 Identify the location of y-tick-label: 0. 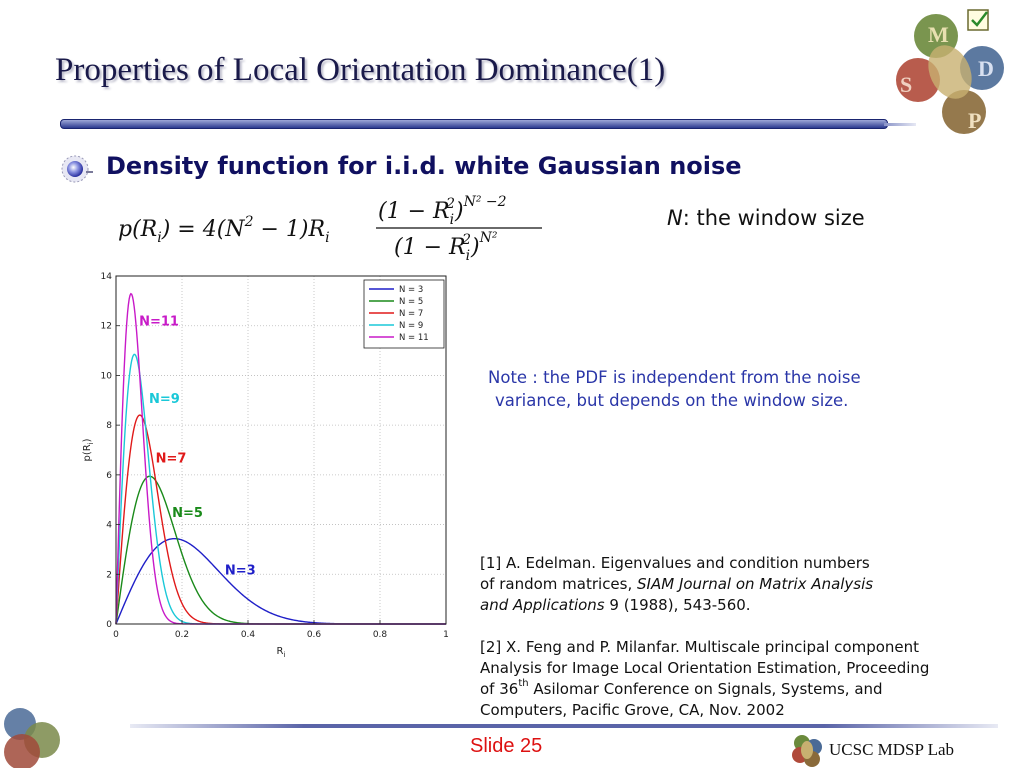
(109, 625).